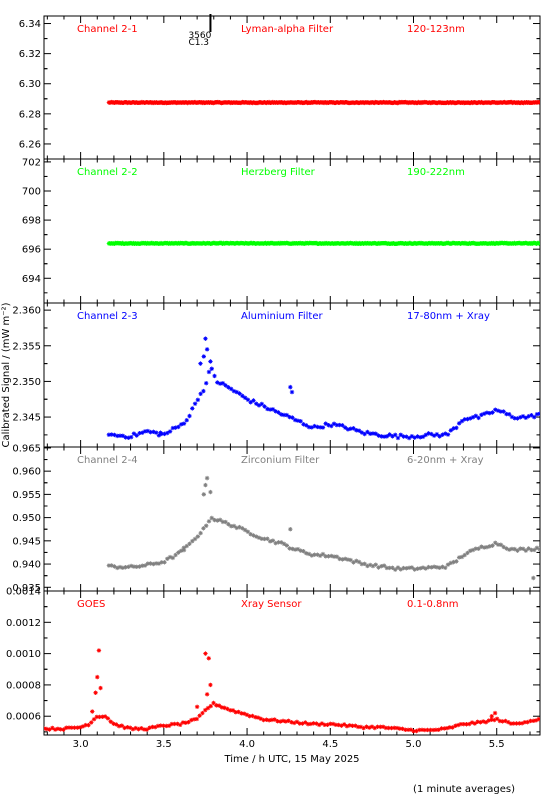  I want to click on data-series, so click(292, 691).